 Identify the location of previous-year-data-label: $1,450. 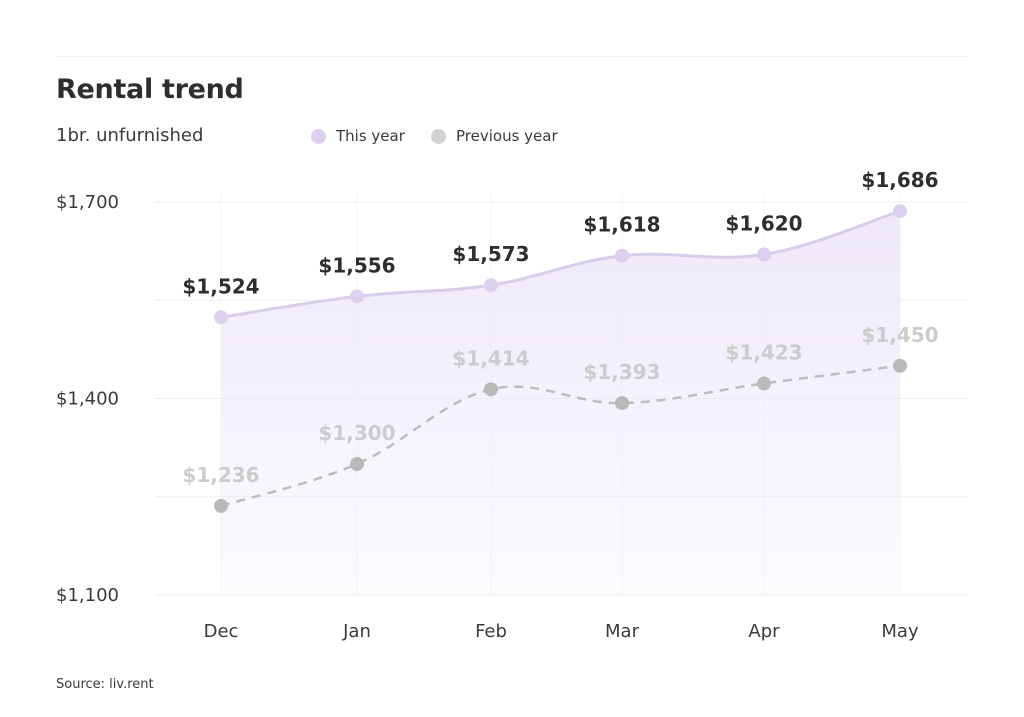
(899, 335).